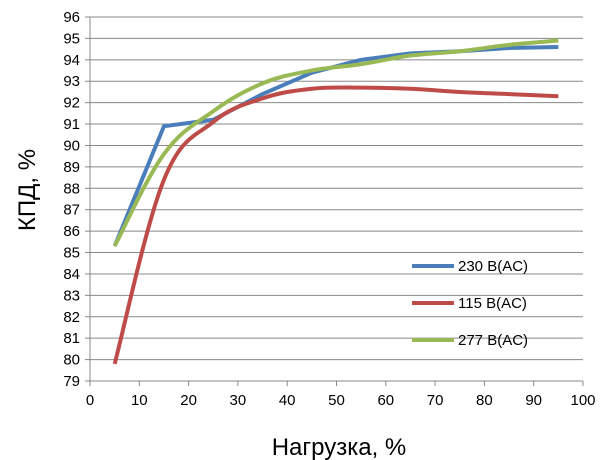 This screenshot has height=460, width=605. I want to click on x-tick-label: 40, so click(287, 400).